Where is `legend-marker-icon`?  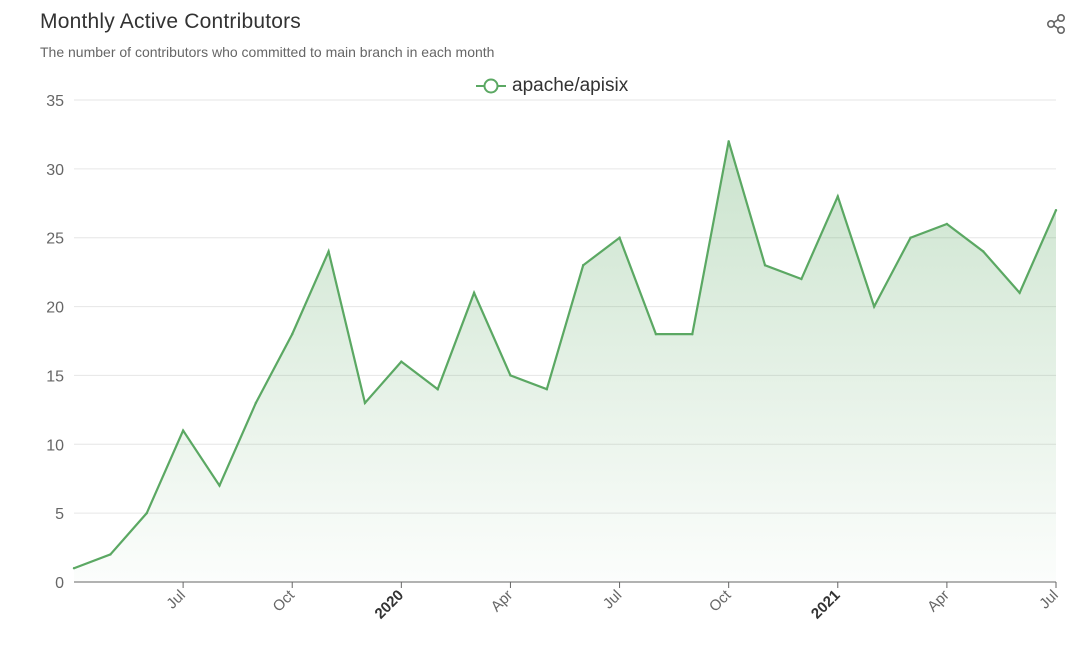
legend-marker-icon is located at coordinates (491, 86).